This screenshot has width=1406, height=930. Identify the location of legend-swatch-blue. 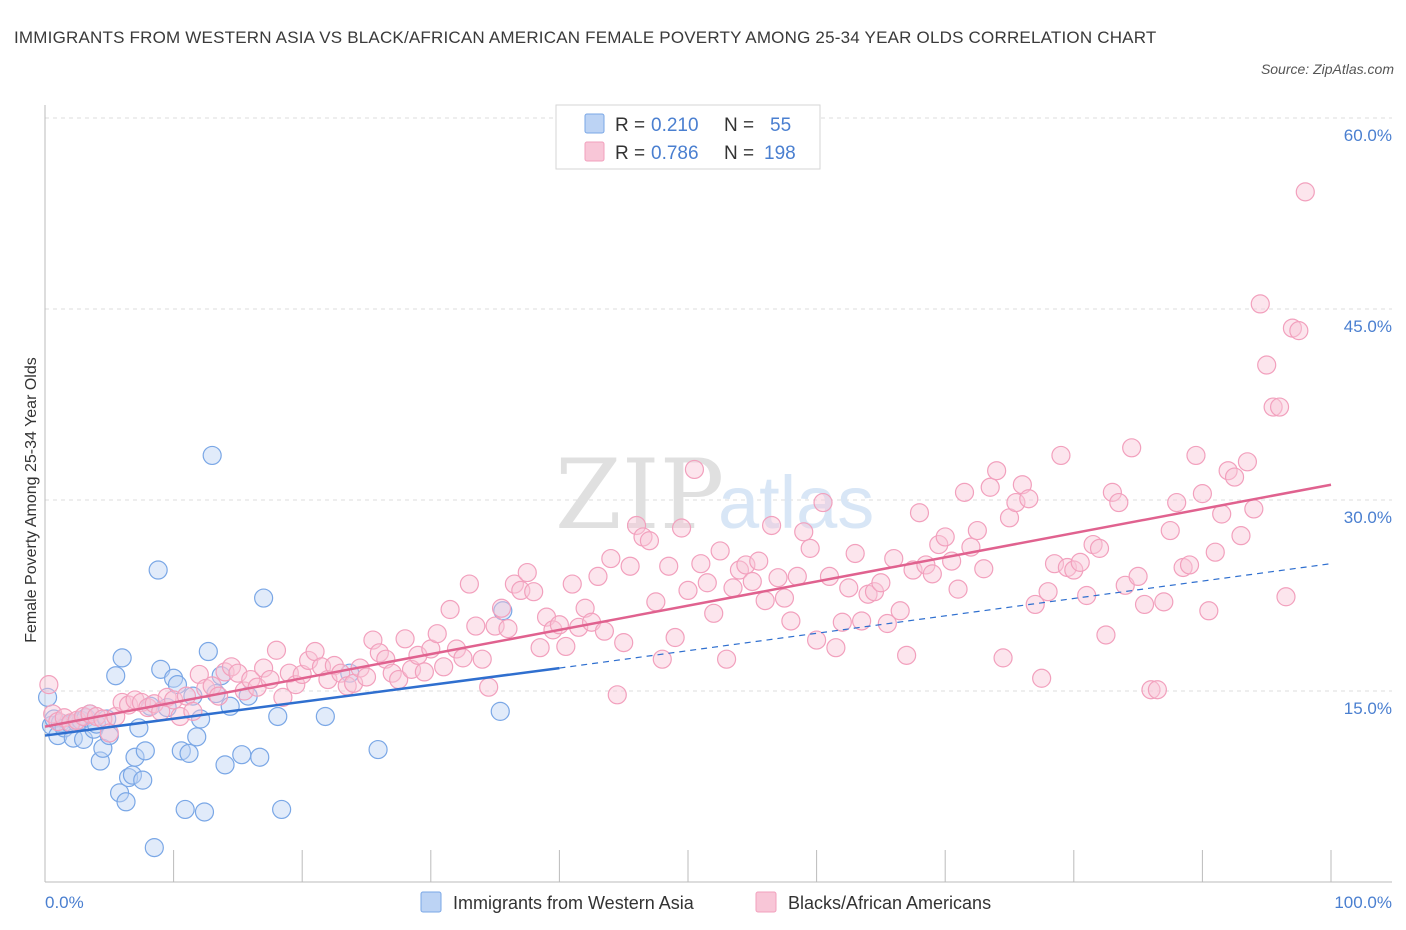
(594, 123).